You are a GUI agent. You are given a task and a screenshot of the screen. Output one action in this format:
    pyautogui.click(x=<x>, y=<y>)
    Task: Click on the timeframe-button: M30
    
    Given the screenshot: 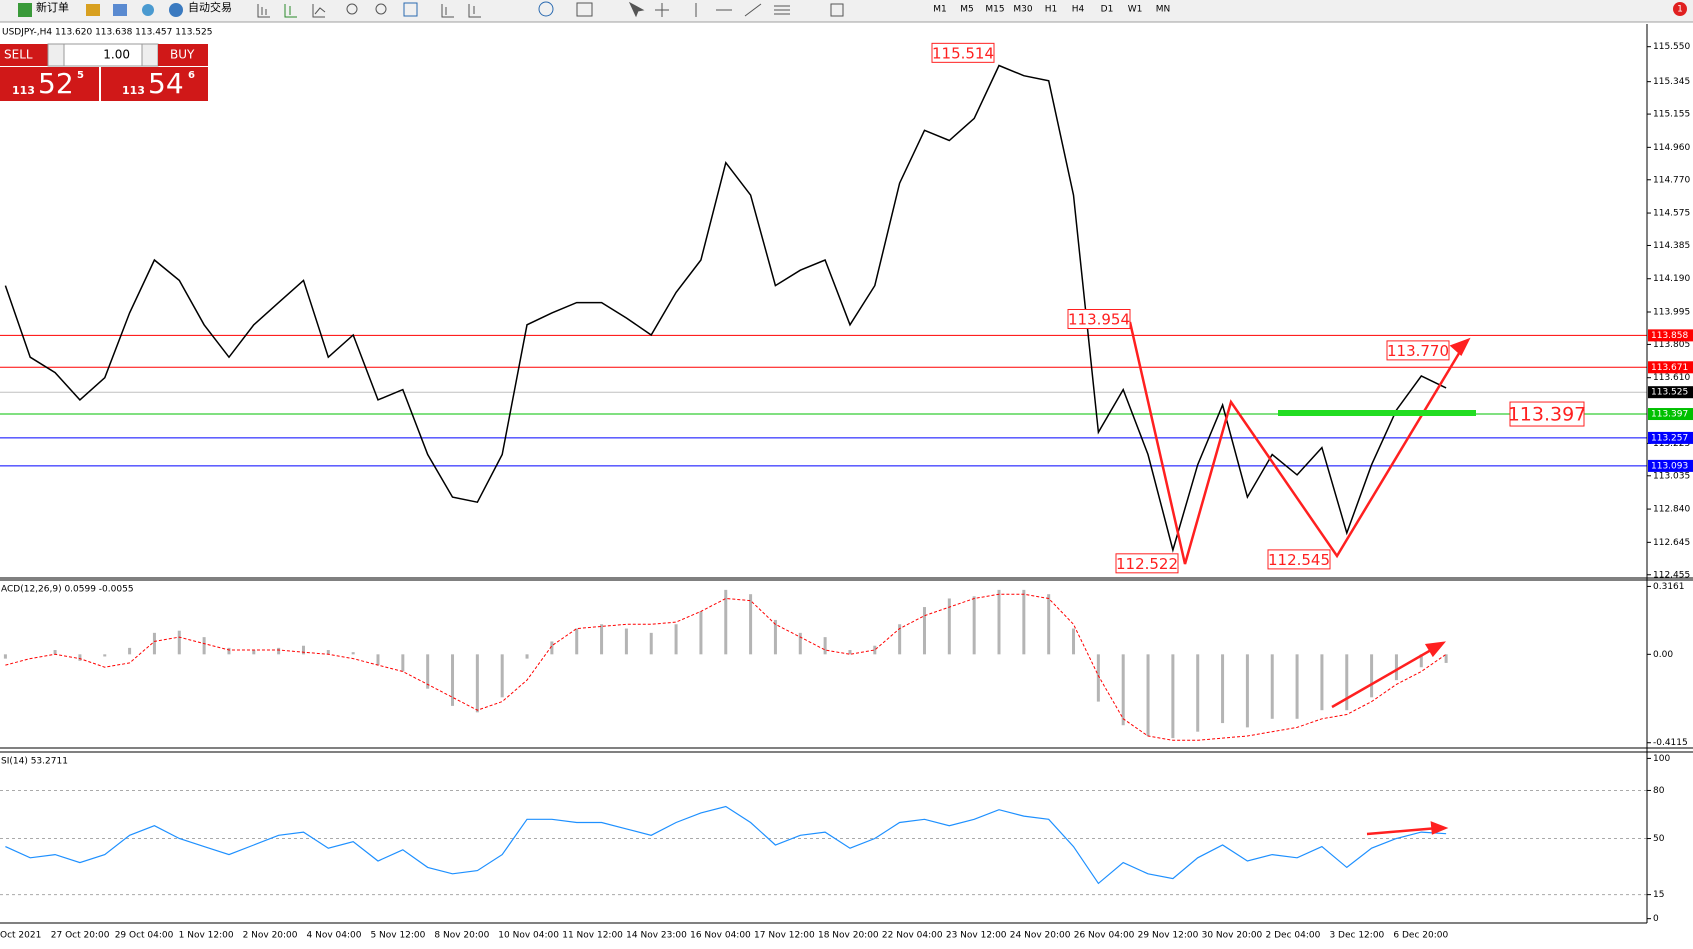 What is the action you would take?
    pyautogui.click(x=1022, y=10)
    